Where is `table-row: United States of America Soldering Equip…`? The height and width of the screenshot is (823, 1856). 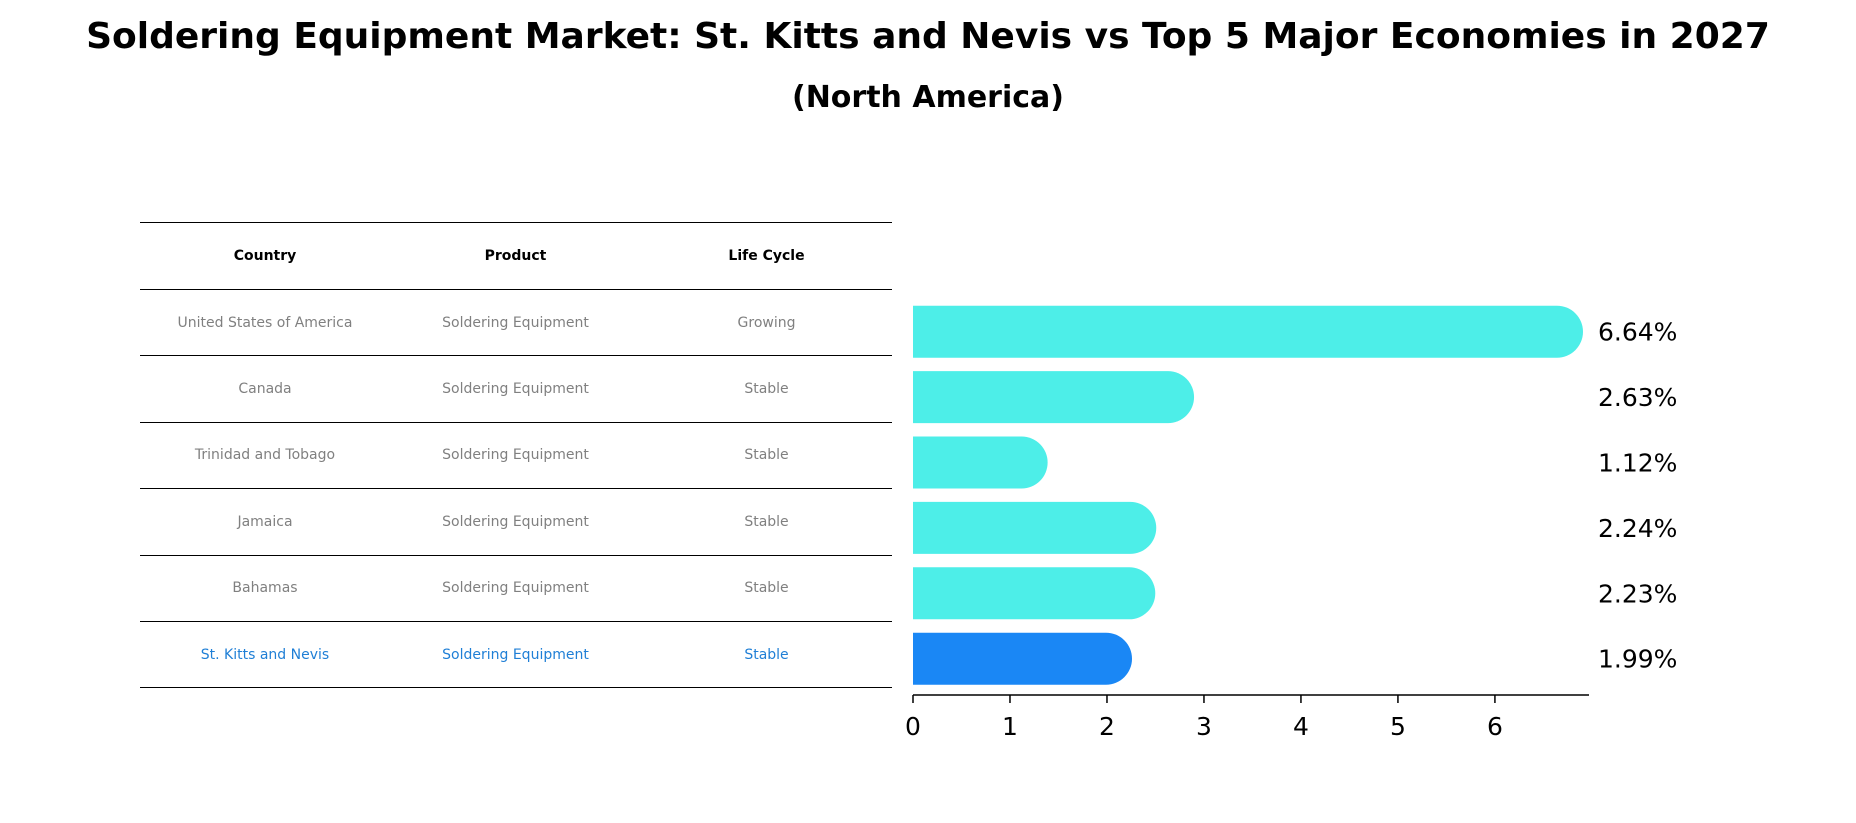 table-row: United States of America Soldering Equip… is located at coordinates (516, 323).